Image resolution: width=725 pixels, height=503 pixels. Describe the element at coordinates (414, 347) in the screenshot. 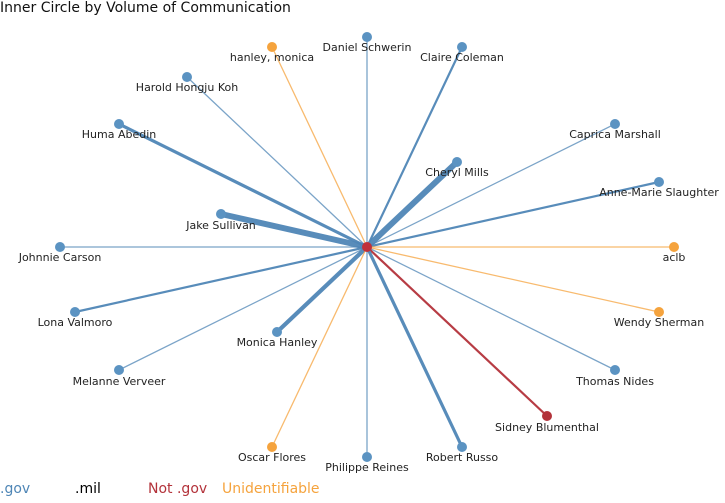

I see `edge-robert-russo` at that location.